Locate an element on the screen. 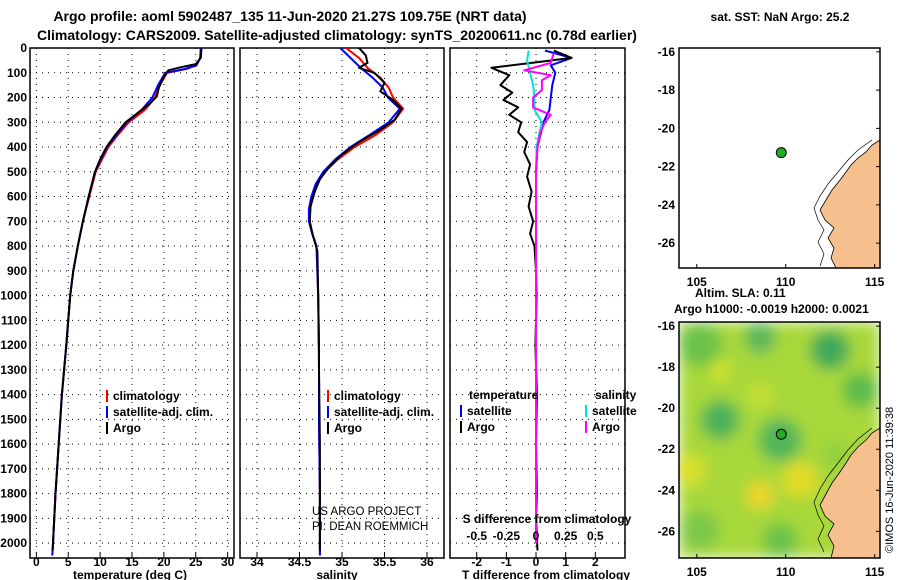 Image resolution: width=900 pixels, height=580 pixels. sst-map-xtick-label: 115 is located at coordinates (875, 282).